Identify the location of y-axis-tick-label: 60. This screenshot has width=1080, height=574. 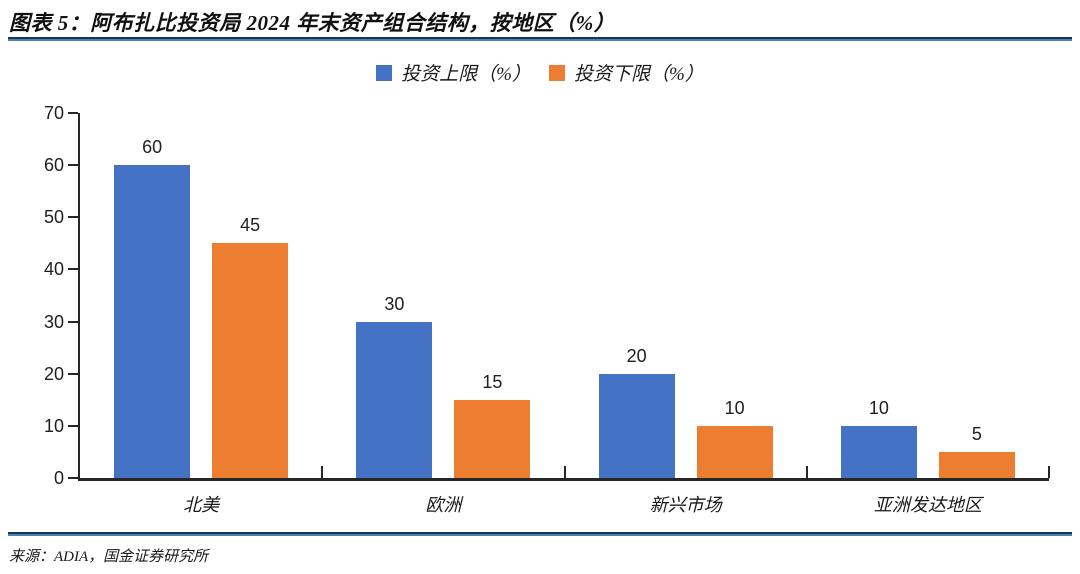
(53, 165).